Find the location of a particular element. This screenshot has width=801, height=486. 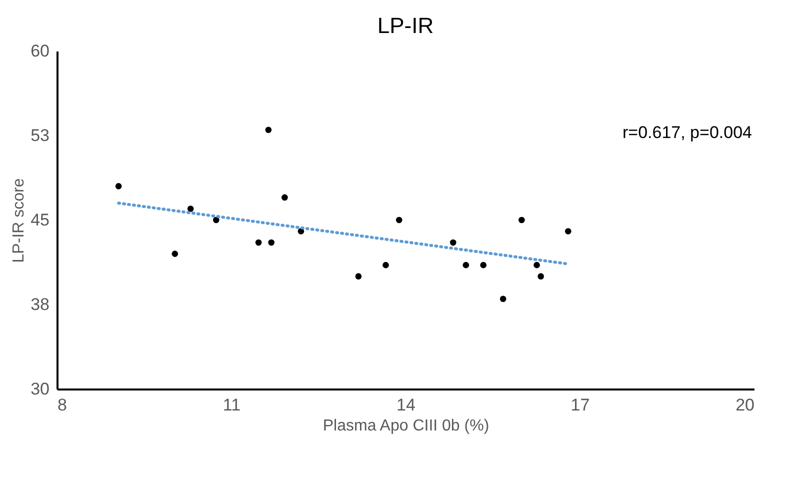

y-tick-label: 60 is located at coordinates (40, 51).